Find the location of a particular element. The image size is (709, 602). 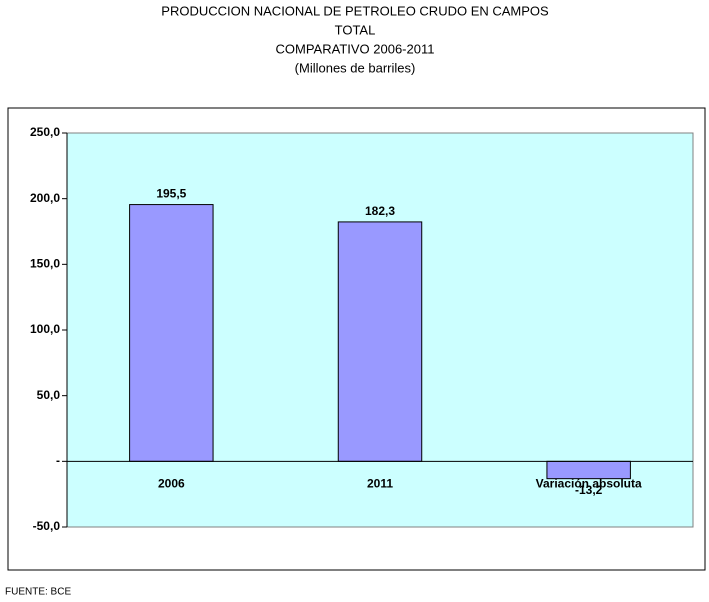

value-label: -13,2 is located at coordinates (589, 490).